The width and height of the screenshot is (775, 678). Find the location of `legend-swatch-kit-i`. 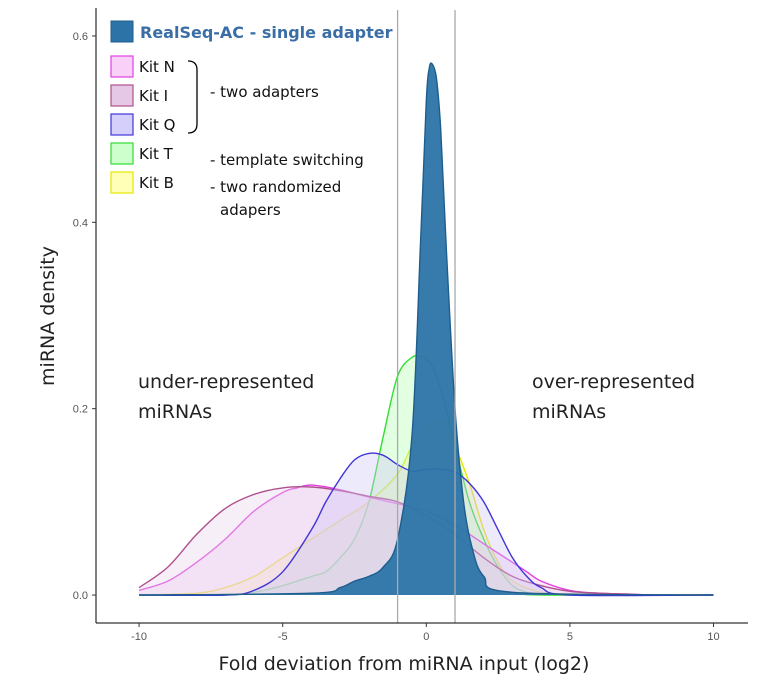

legend-swatch-kit-i is located at coordinates (122, 95).